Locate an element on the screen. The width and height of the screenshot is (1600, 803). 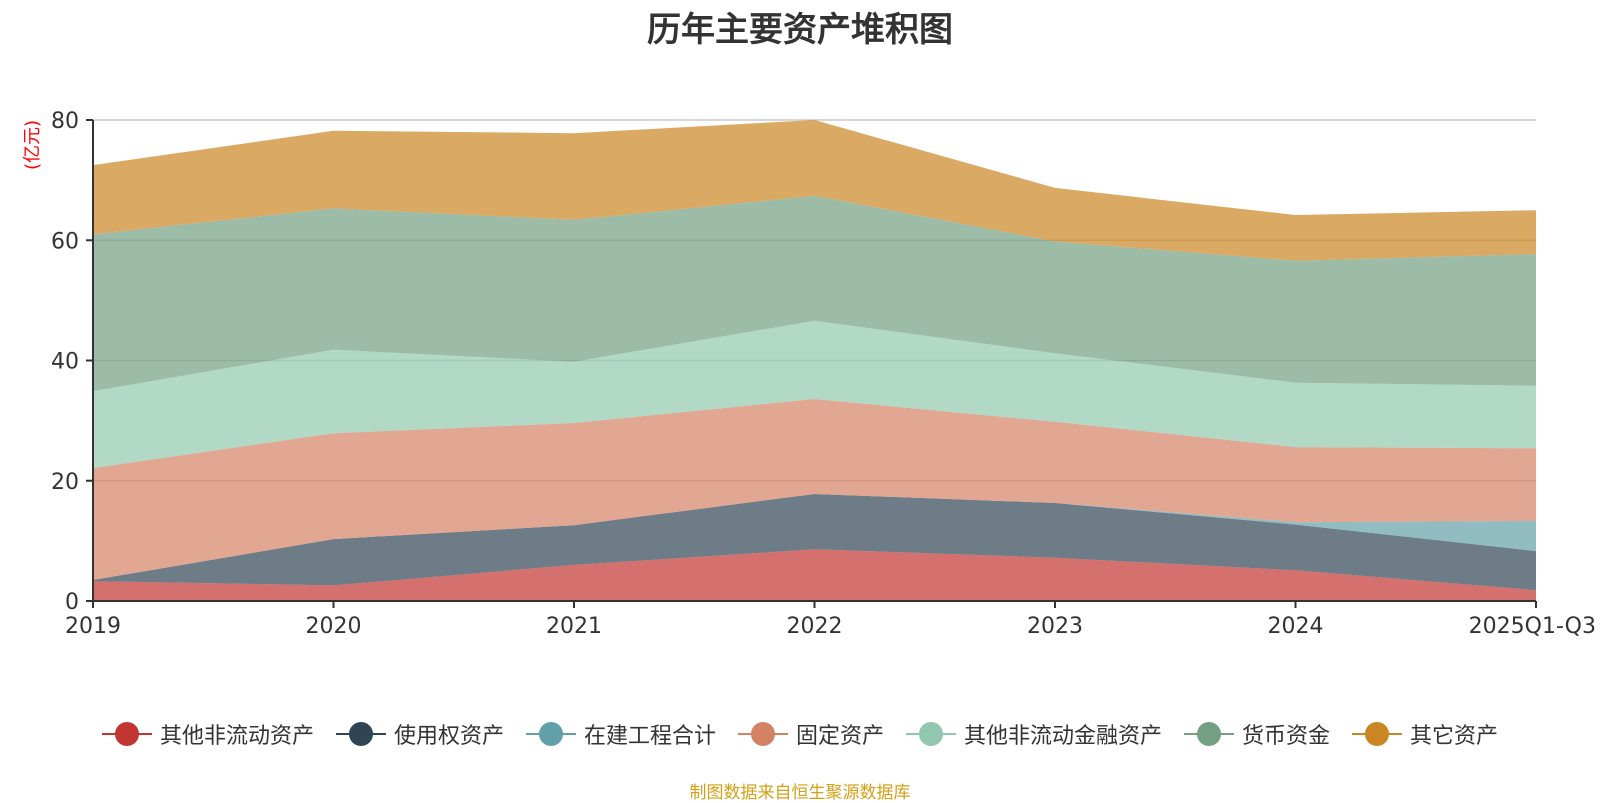
legend: 其他非流动资产 使用权资产 在建工程合计 固定资产 其他非流动金融资产 货币资金 其它资产 is located at coordinates (800, 734).